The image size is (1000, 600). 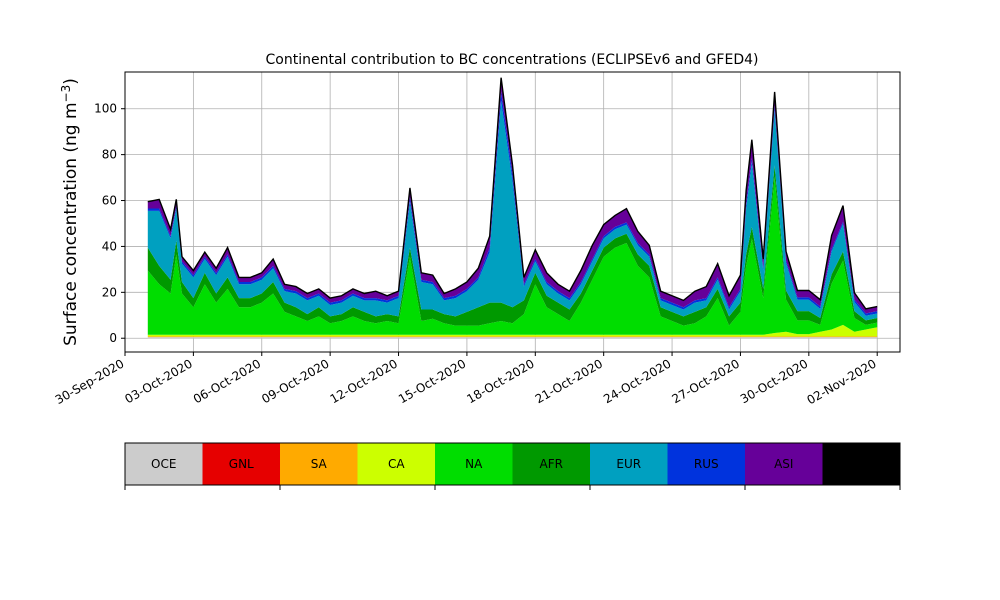 I want to click on y-axis-label: Surface concentration (ng m−3), so click(x=70, y=212).